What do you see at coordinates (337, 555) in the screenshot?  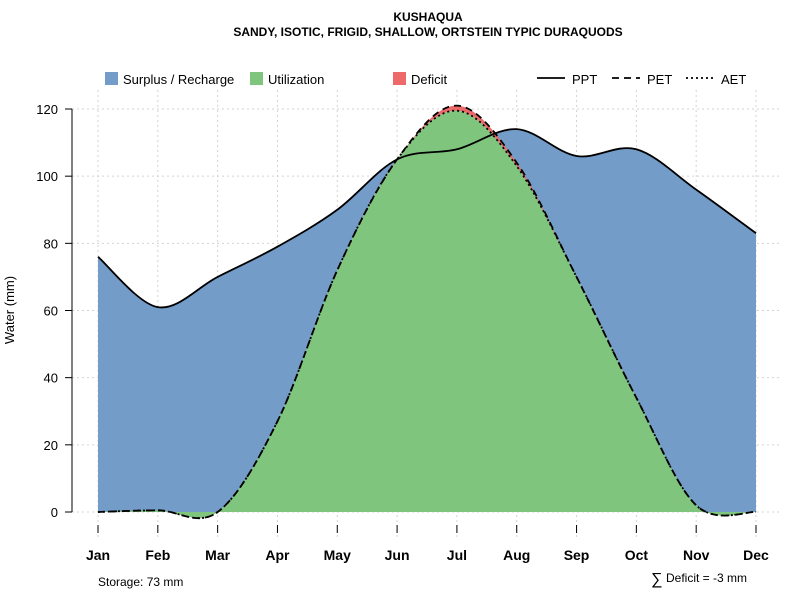 I see `x-tick-label: May` at bounding box center [337, 555].